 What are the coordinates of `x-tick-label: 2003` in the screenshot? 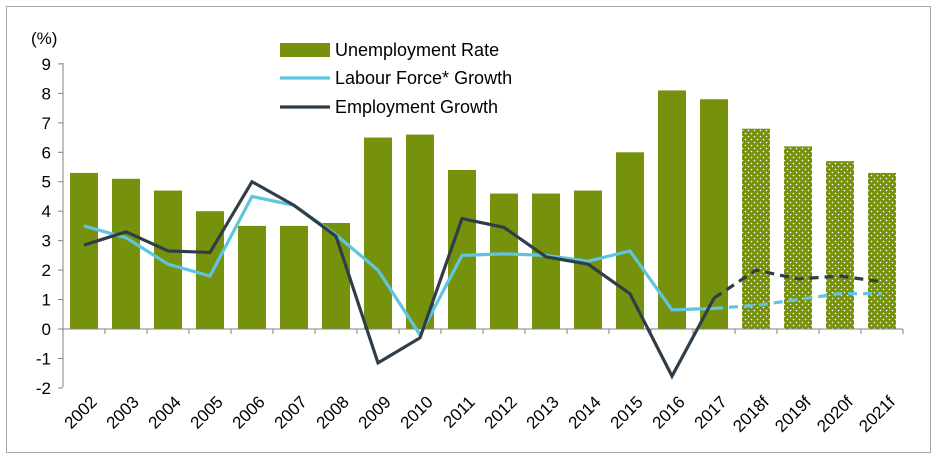 It's located at (123, 412).